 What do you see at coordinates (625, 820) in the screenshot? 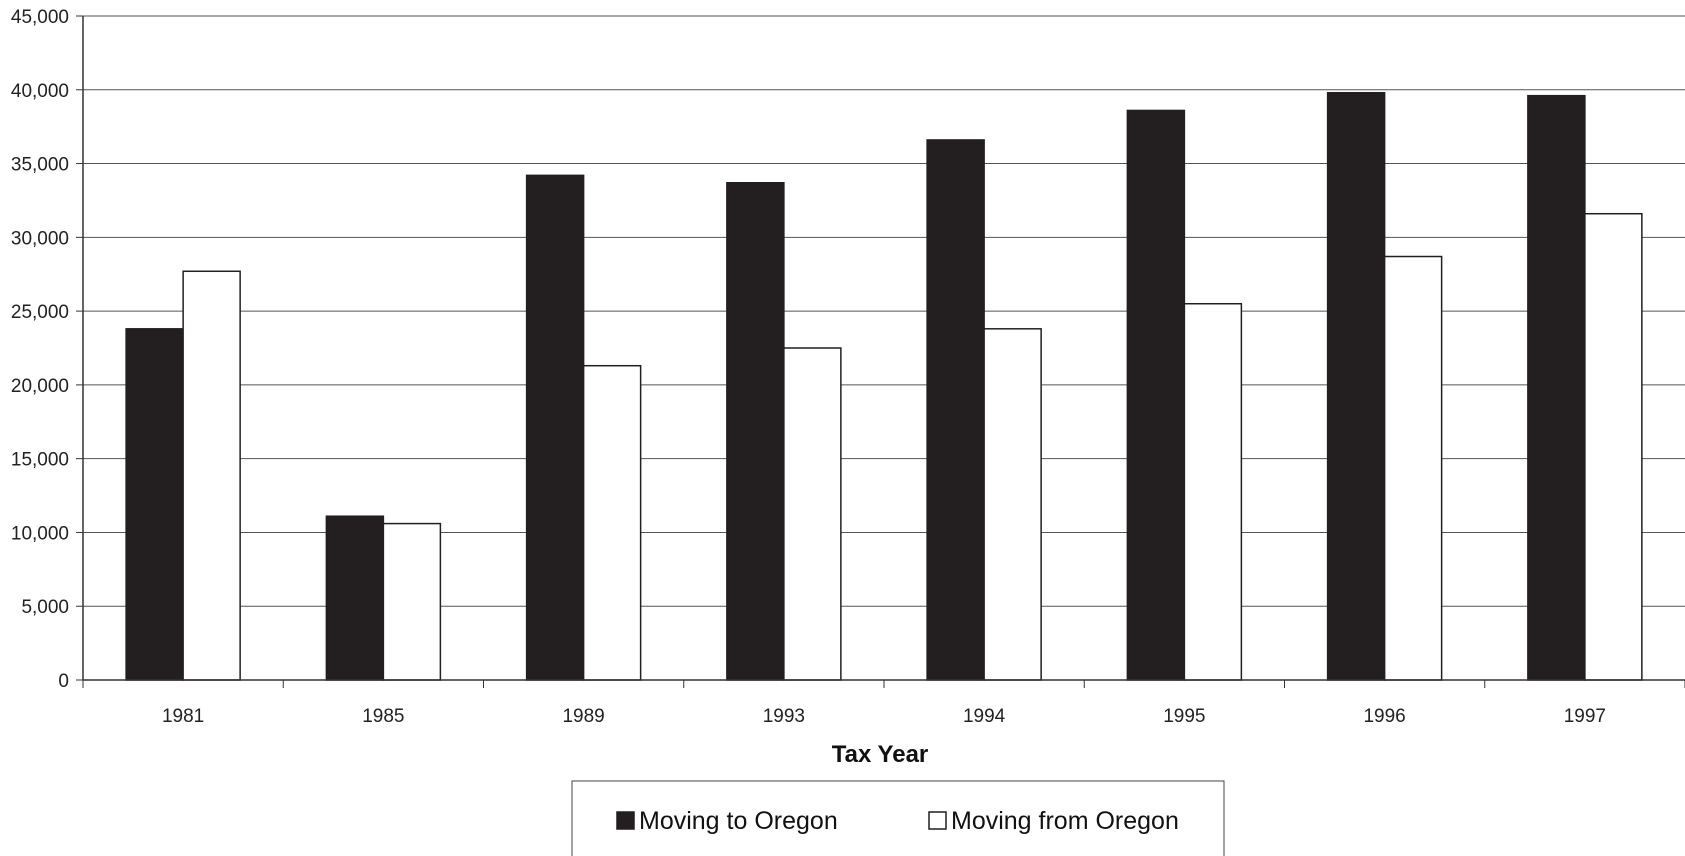
I see `legend-swatch-moving-to-oregon` at bounding box center [625, 820].